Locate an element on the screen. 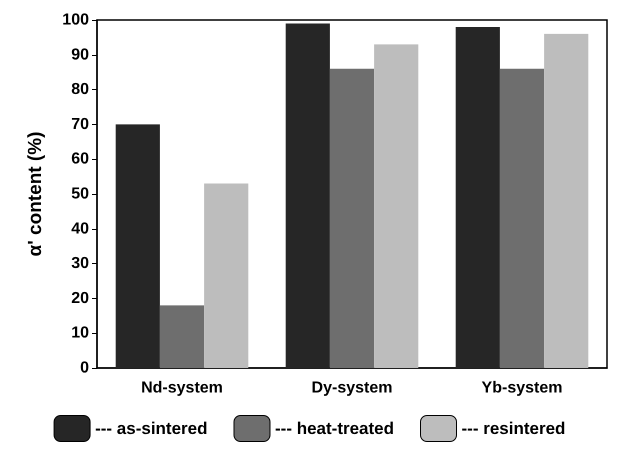 This screenshot has height=449, width=619. y-tick-label: 60 is located at coordinates (80, 159).